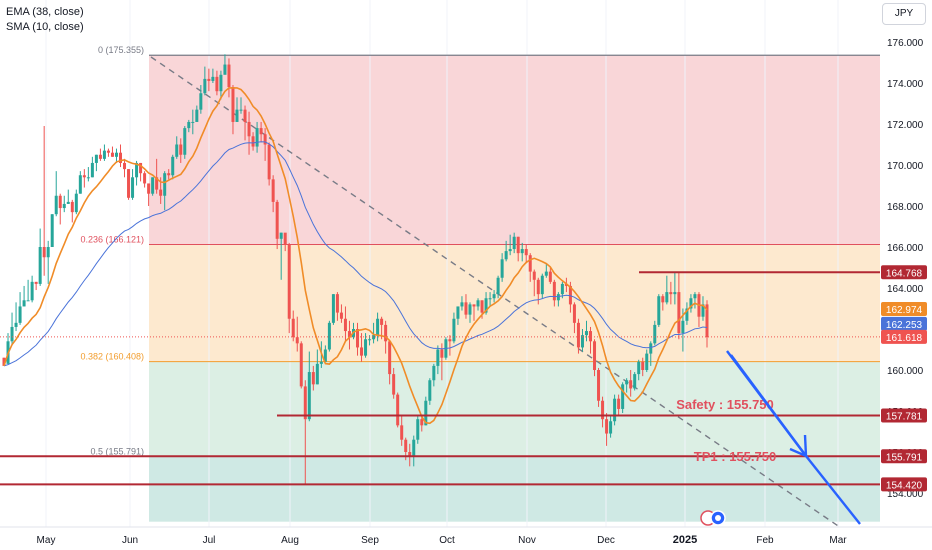  I want to click on price-tag-label-2: 162.253, so click(904, 325).